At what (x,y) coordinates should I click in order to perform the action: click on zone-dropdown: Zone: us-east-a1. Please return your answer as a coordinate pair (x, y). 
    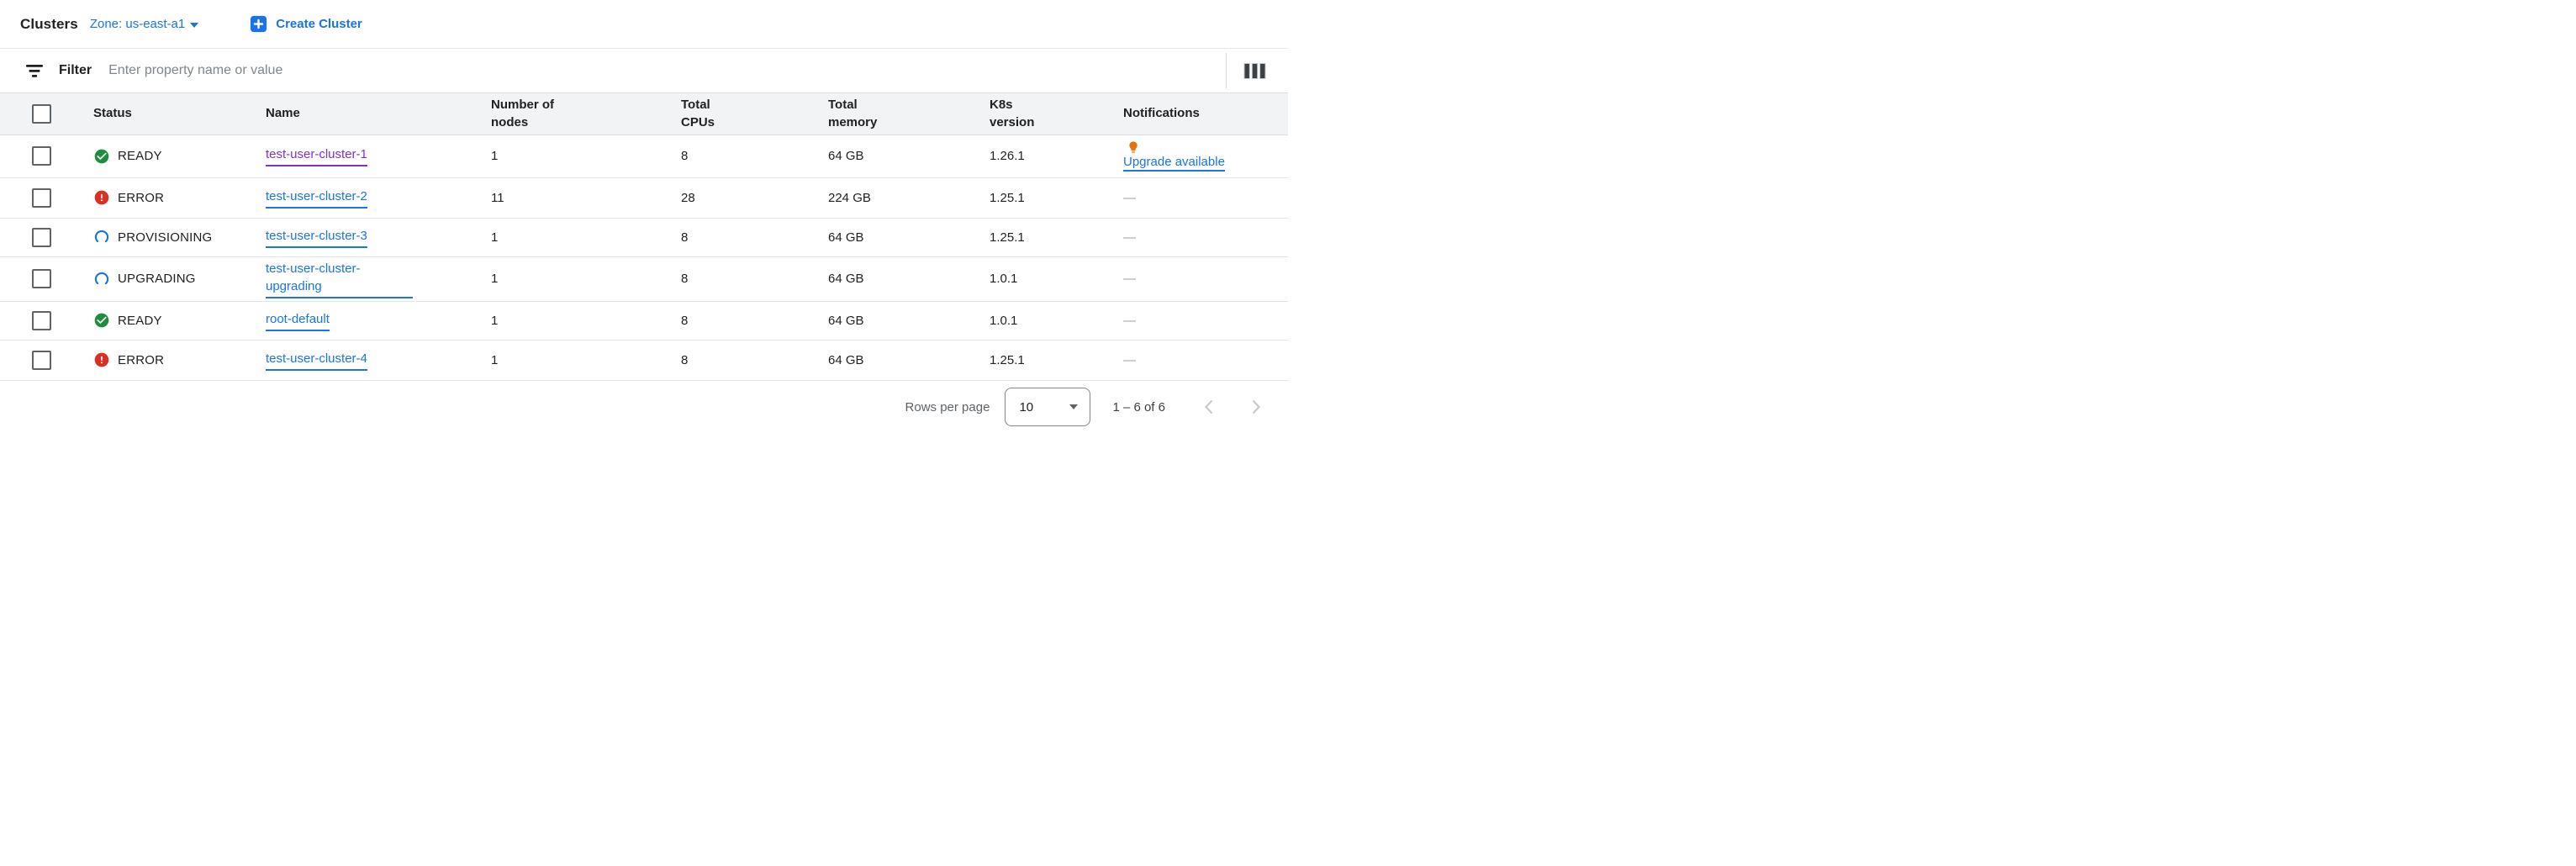
    Looking at the image, I should click on (144, 24).